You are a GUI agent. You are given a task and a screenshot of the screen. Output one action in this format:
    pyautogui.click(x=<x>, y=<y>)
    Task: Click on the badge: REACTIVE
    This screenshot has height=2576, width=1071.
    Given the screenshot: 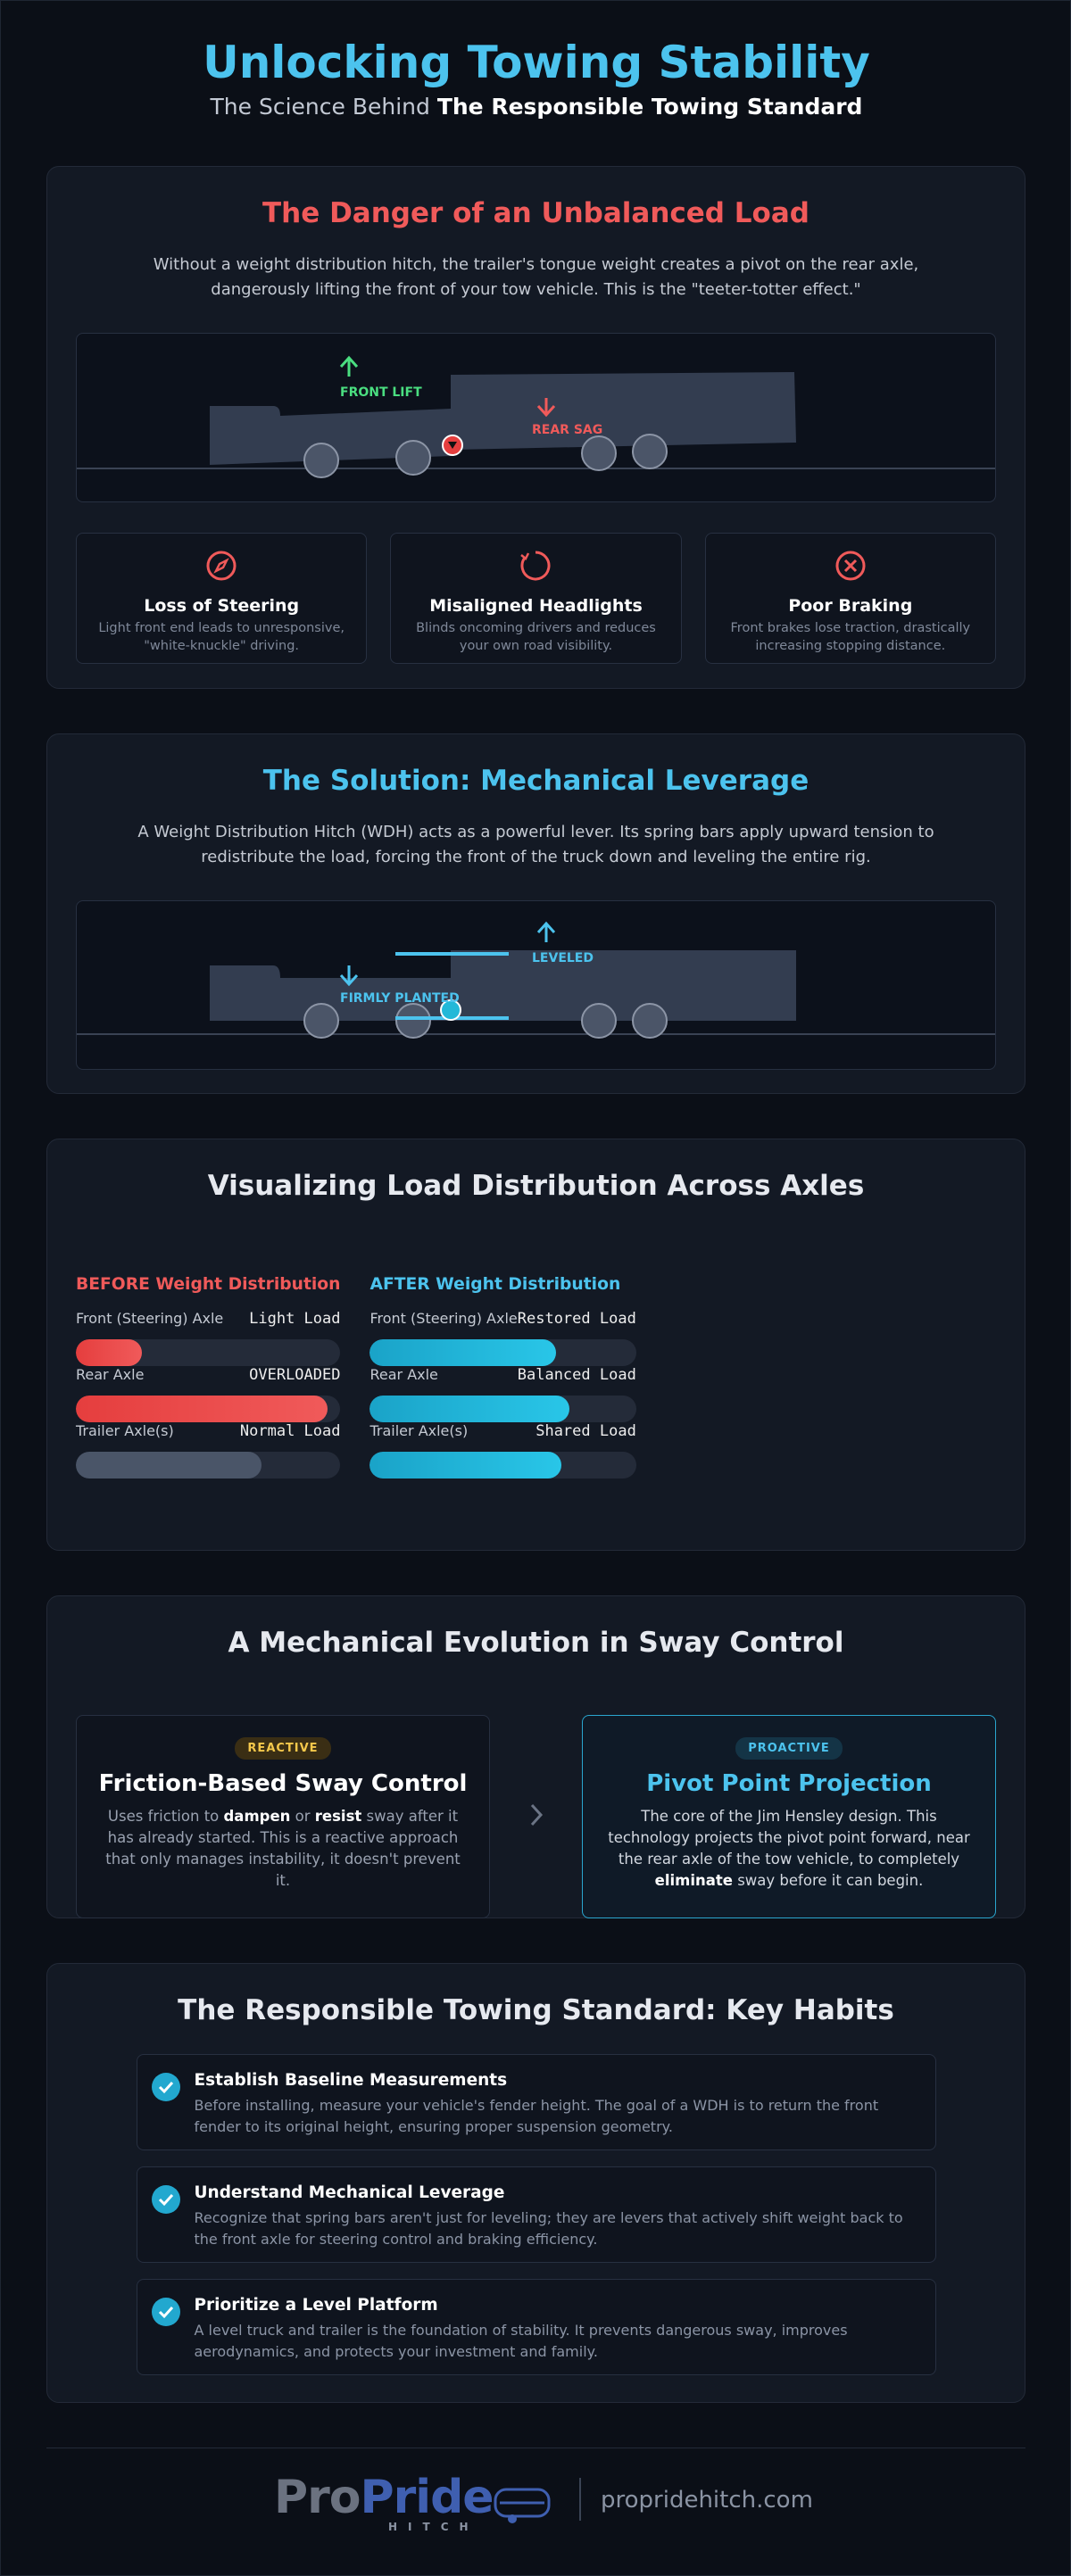 What is the action you would take?
    pyautogui.click(x=283, y=1748)
    